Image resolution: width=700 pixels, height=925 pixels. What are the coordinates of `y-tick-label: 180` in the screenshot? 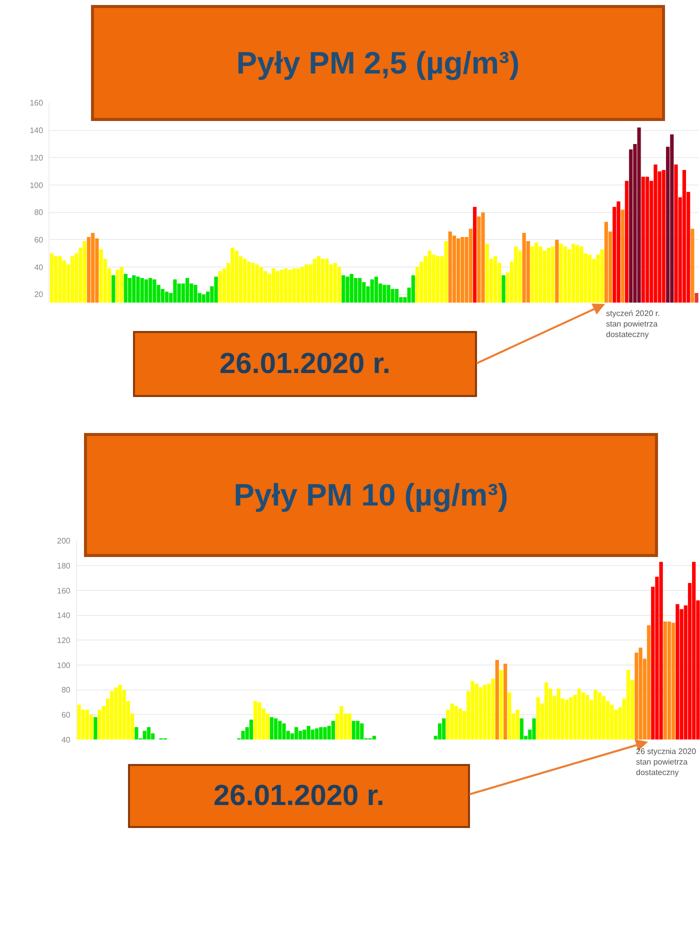 It's located at (64, 565).